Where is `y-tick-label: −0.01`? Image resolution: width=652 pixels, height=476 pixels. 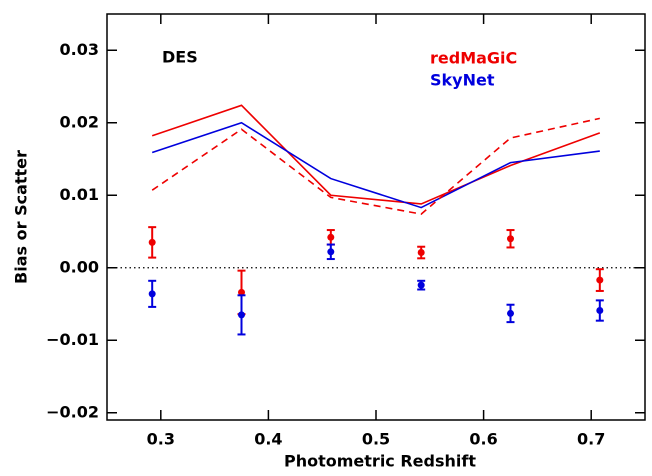
y-tick-label: −0.01 is located at coordinates (72, 339).